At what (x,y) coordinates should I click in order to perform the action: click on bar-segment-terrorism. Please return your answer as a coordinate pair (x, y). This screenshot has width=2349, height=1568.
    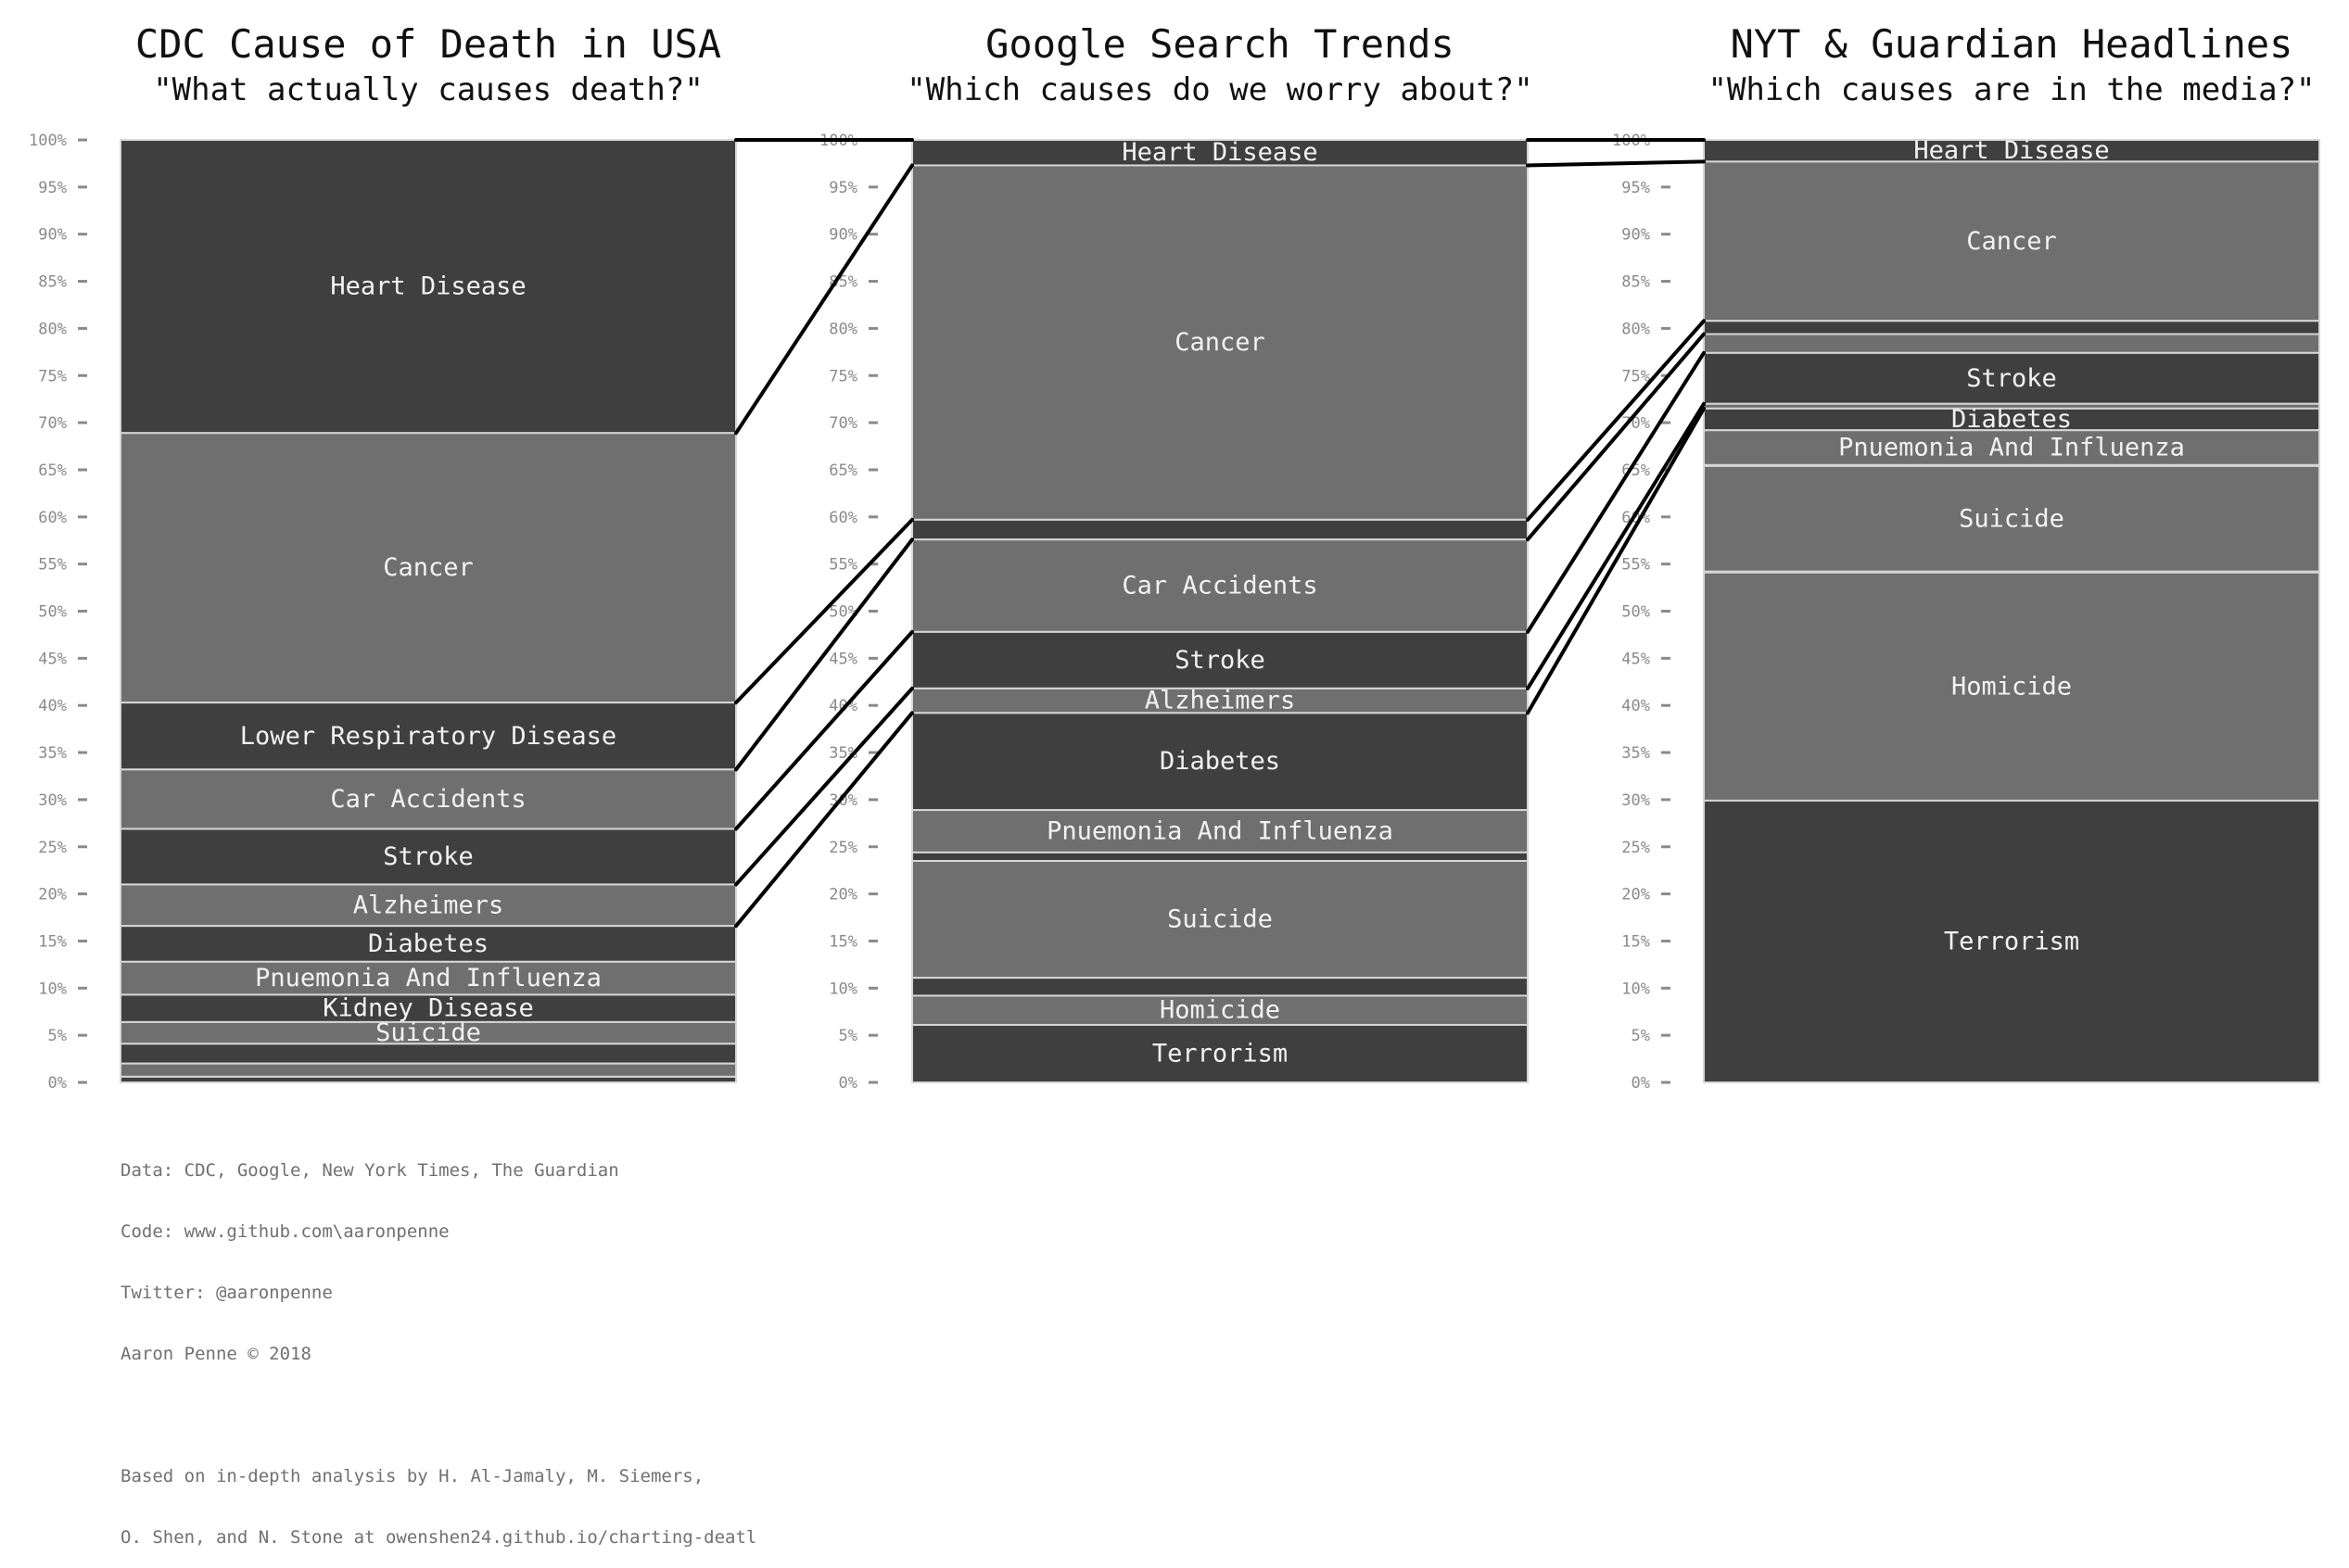
    Looking at the image, I should click on (429, 1079).